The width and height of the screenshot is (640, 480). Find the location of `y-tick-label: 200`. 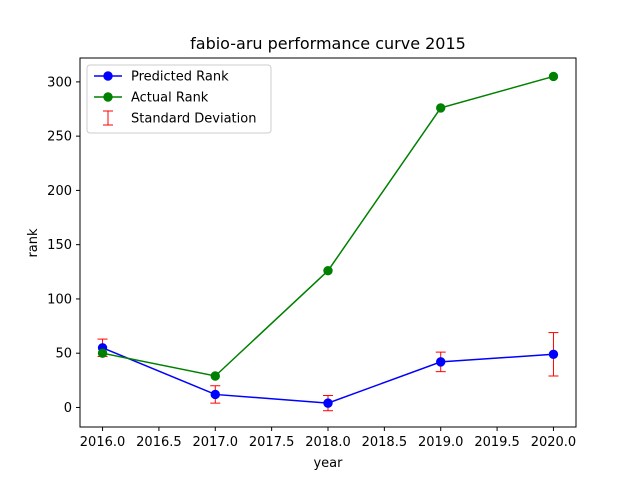

y-tick-label: 200 is located at coordinates (59, 191).